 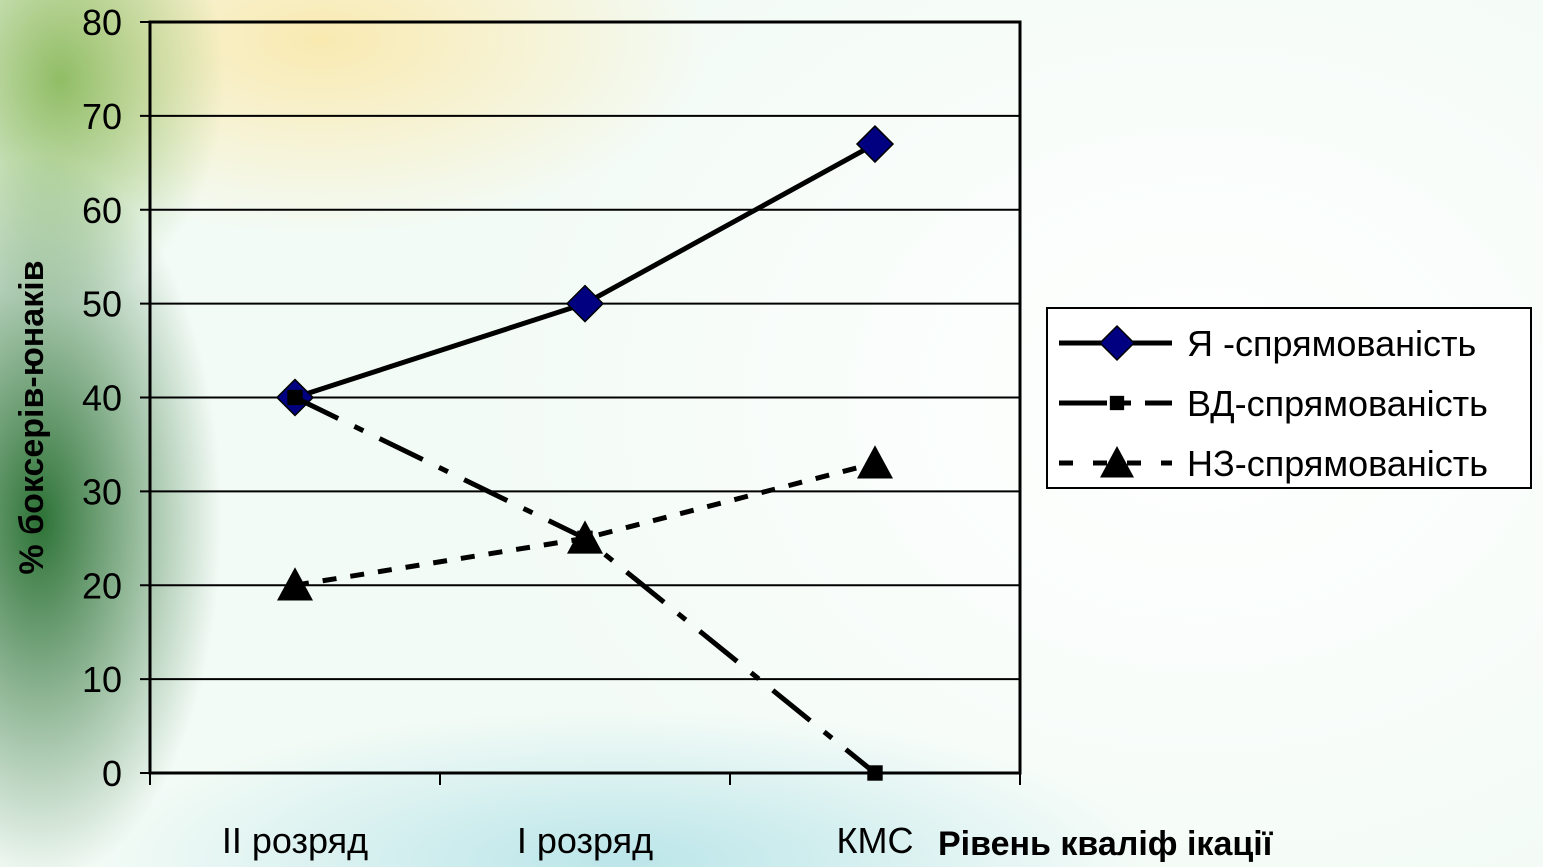 What do you see at coordinates (32, 417) in the screenshot?
I see `y-axis-title: % боксерів-юнаків` at bounding box center [32, 417].